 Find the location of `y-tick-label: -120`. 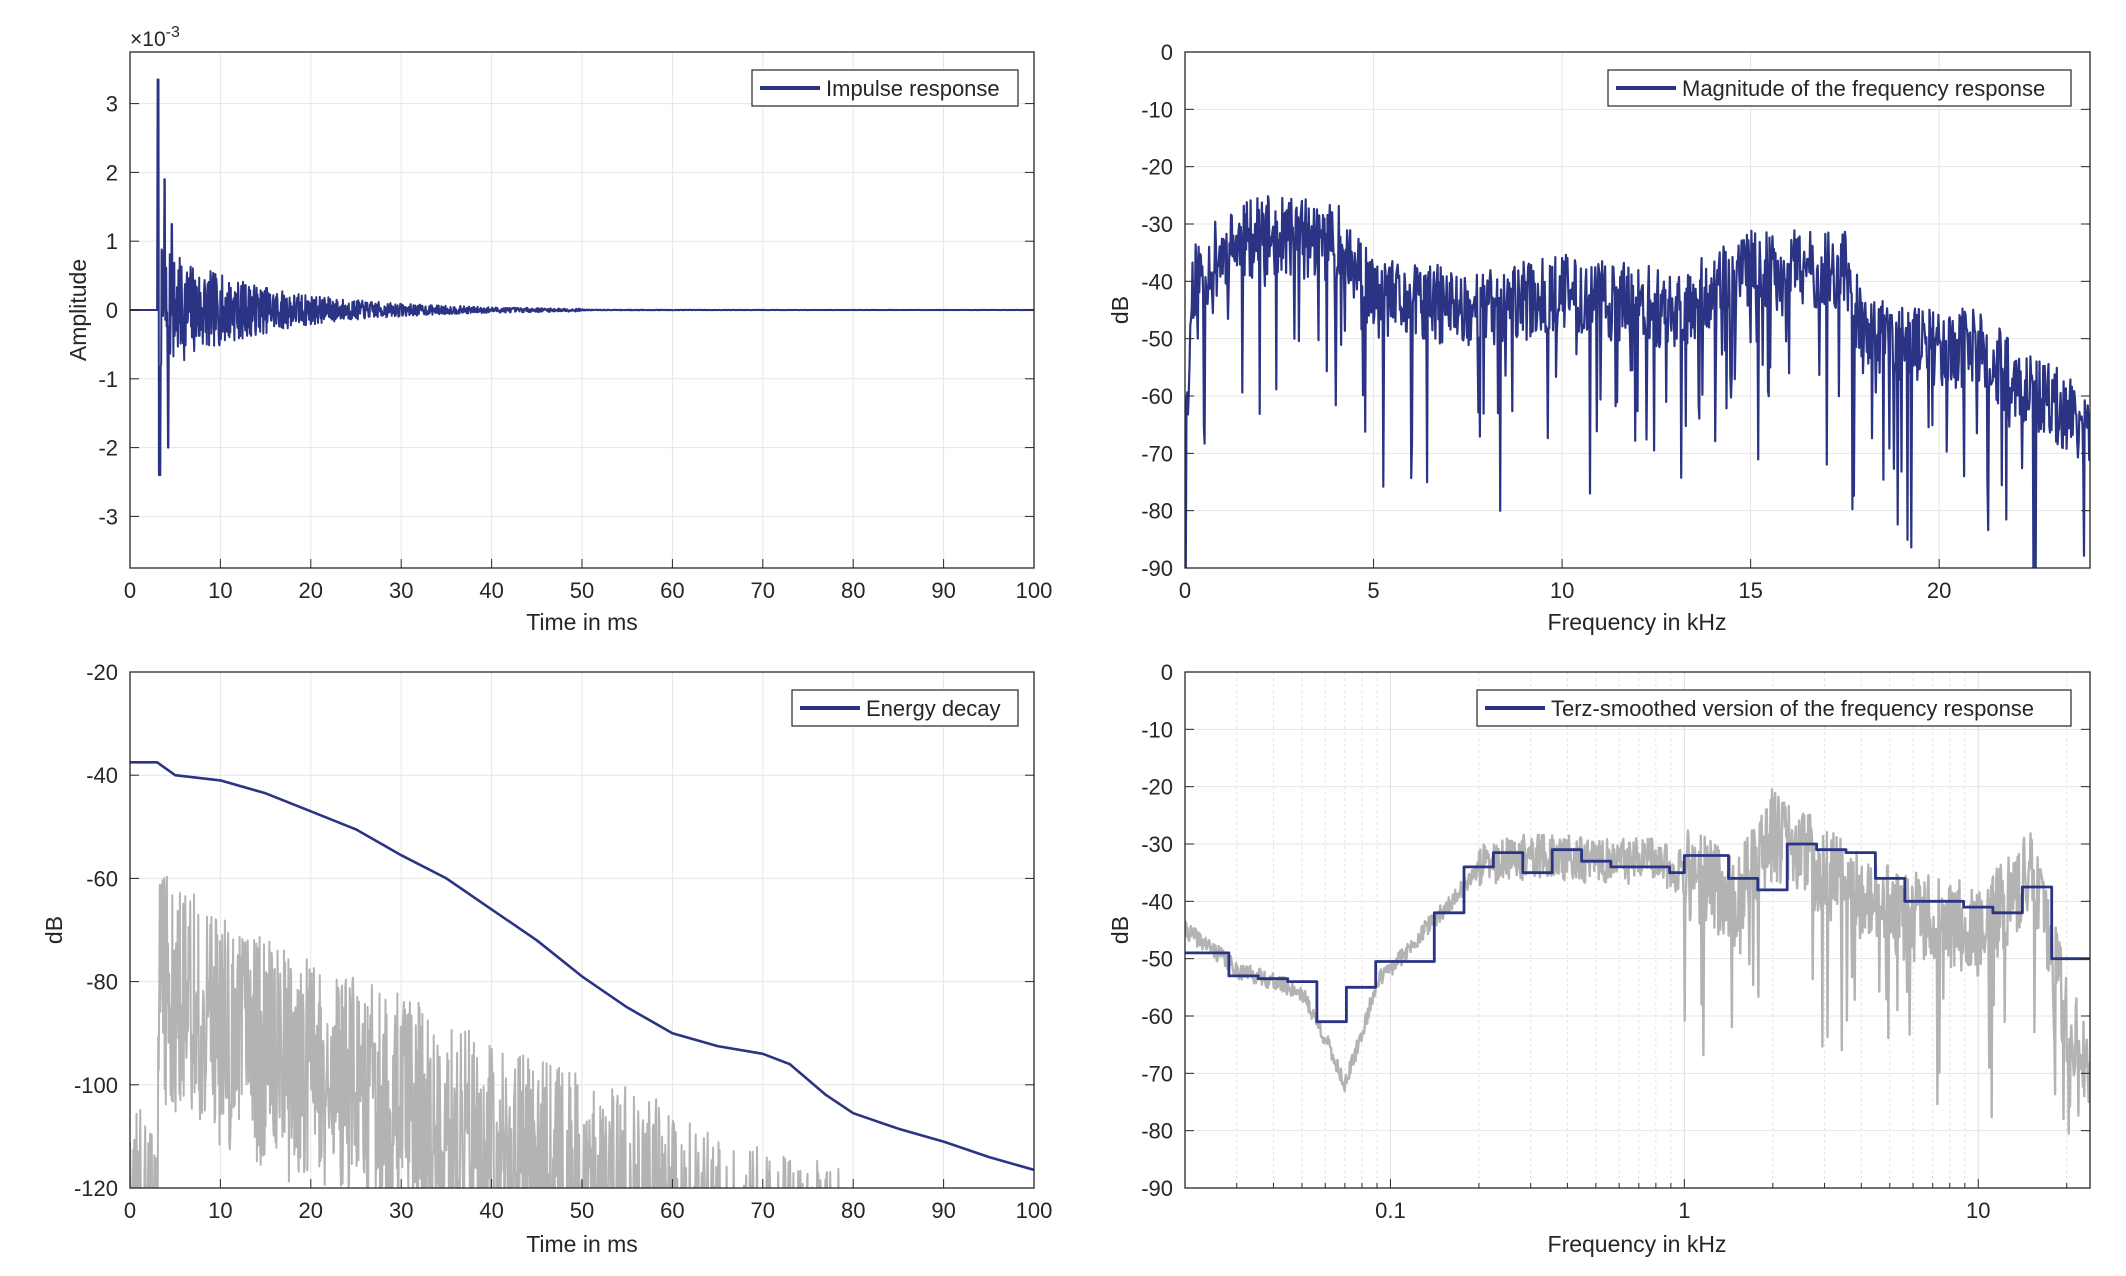

y-tick-label: -120 is located at coordinates (96, 1188).